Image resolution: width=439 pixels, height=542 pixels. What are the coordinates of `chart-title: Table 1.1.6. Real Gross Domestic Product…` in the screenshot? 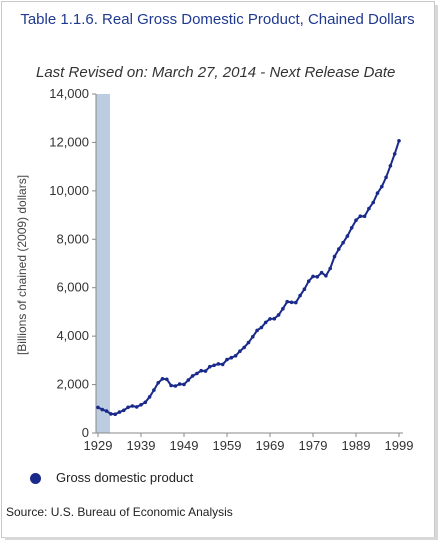 It's located at (217, 19).